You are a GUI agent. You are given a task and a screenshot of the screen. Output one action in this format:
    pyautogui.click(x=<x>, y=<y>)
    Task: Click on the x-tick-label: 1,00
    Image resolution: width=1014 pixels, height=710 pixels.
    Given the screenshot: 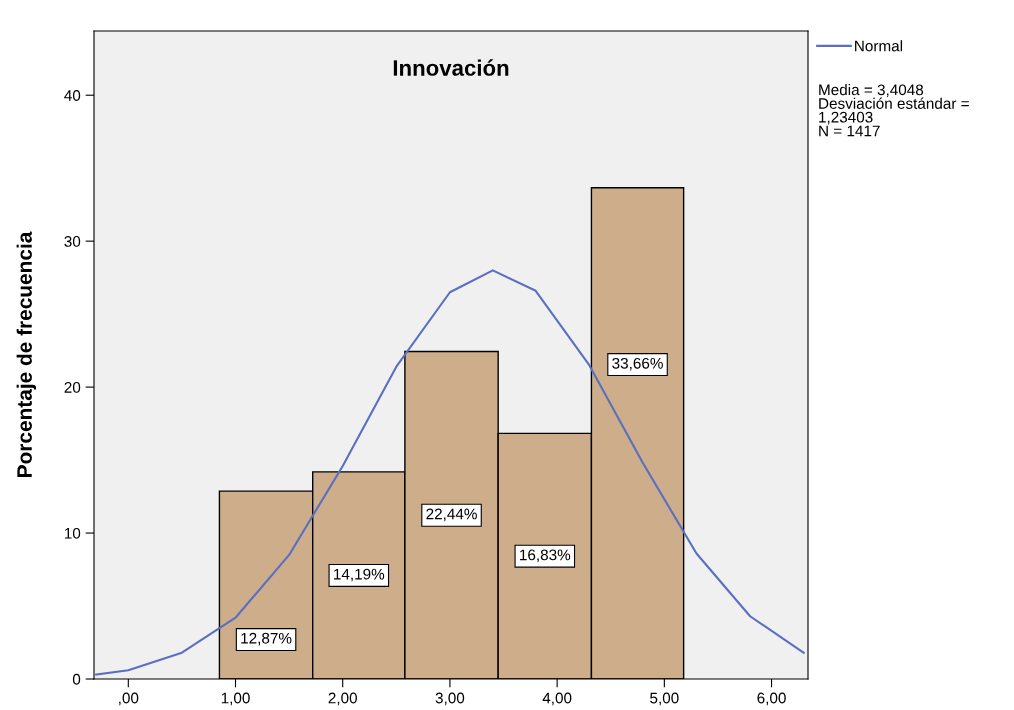 What is the action you would take?
    pyautogui.click(x=235, y=699)
    